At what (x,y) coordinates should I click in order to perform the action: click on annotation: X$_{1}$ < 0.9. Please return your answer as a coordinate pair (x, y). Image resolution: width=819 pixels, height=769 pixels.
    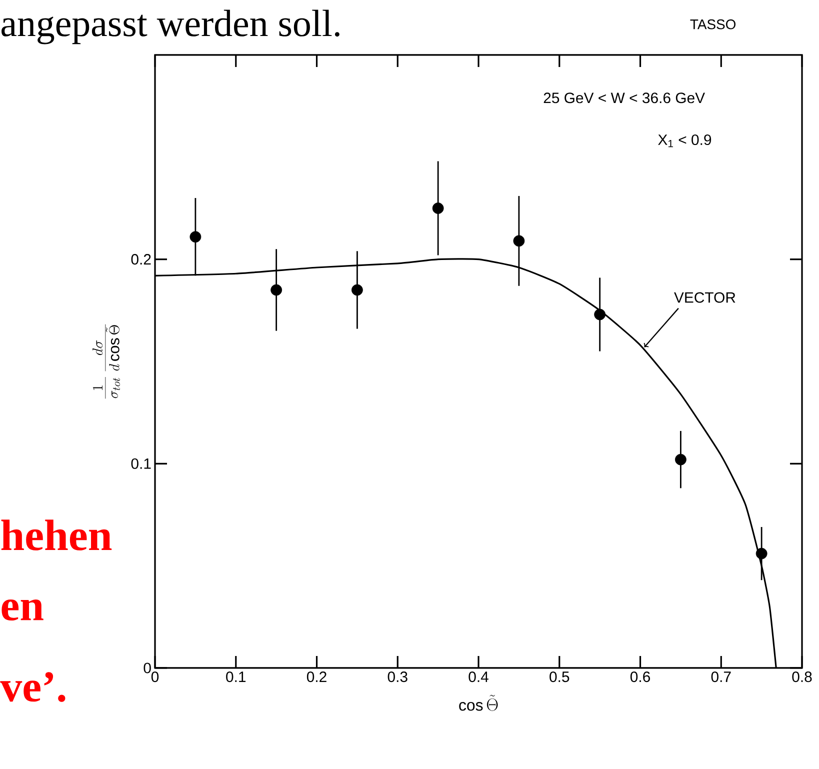
    Looking at the image, I should click on (685, 141).